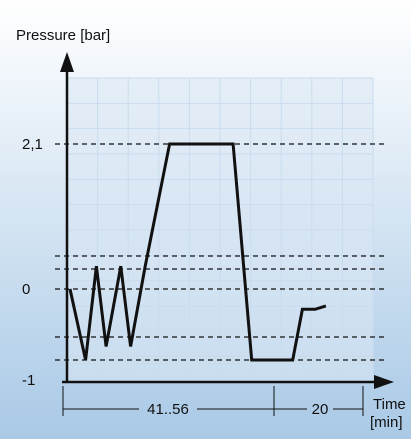  What do you see at coordinates (28, 380) in the screenshot?
I see `y-tick-label: -1` at bounding box center [28, 380].